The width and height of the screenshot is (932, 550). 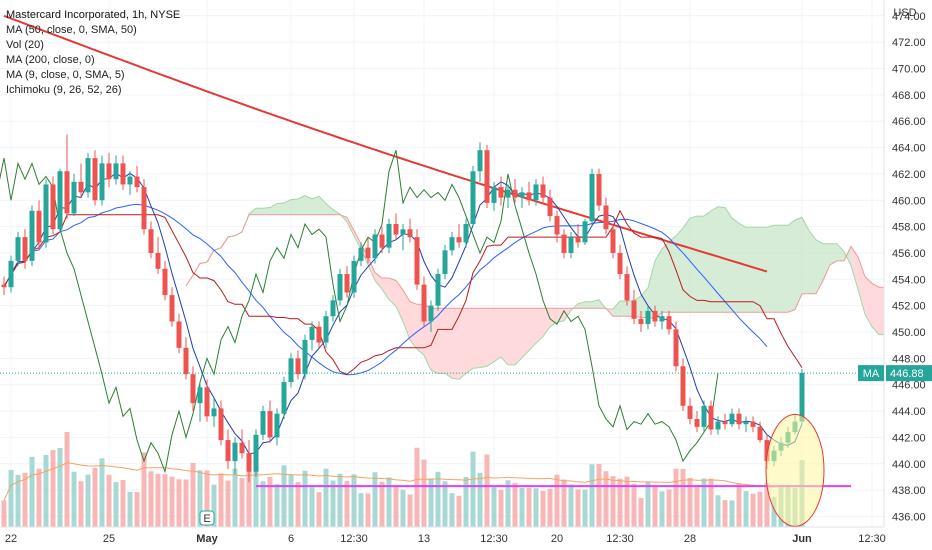 I want to click on x-tick-label: 28, so click(x=690, y=539).